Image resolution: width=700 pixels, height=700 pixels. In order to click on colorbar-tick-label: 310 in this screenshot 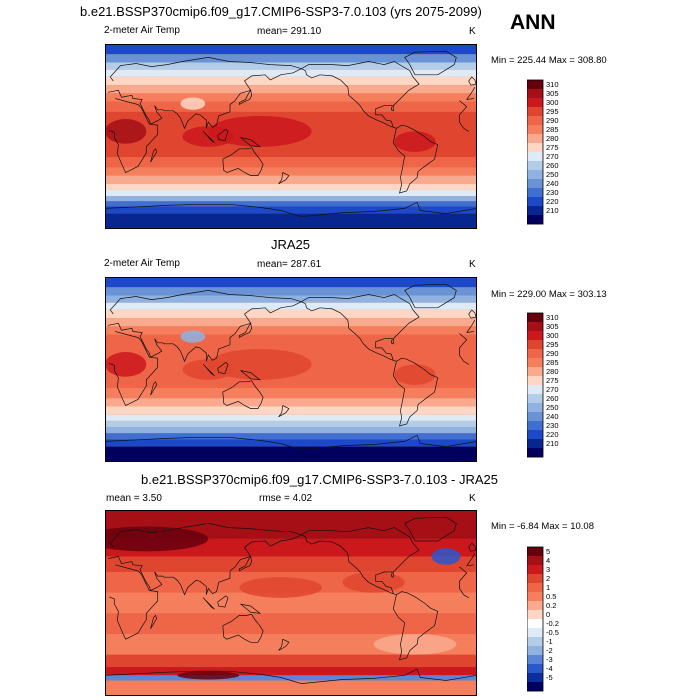, I will do `click(552, 84)`.